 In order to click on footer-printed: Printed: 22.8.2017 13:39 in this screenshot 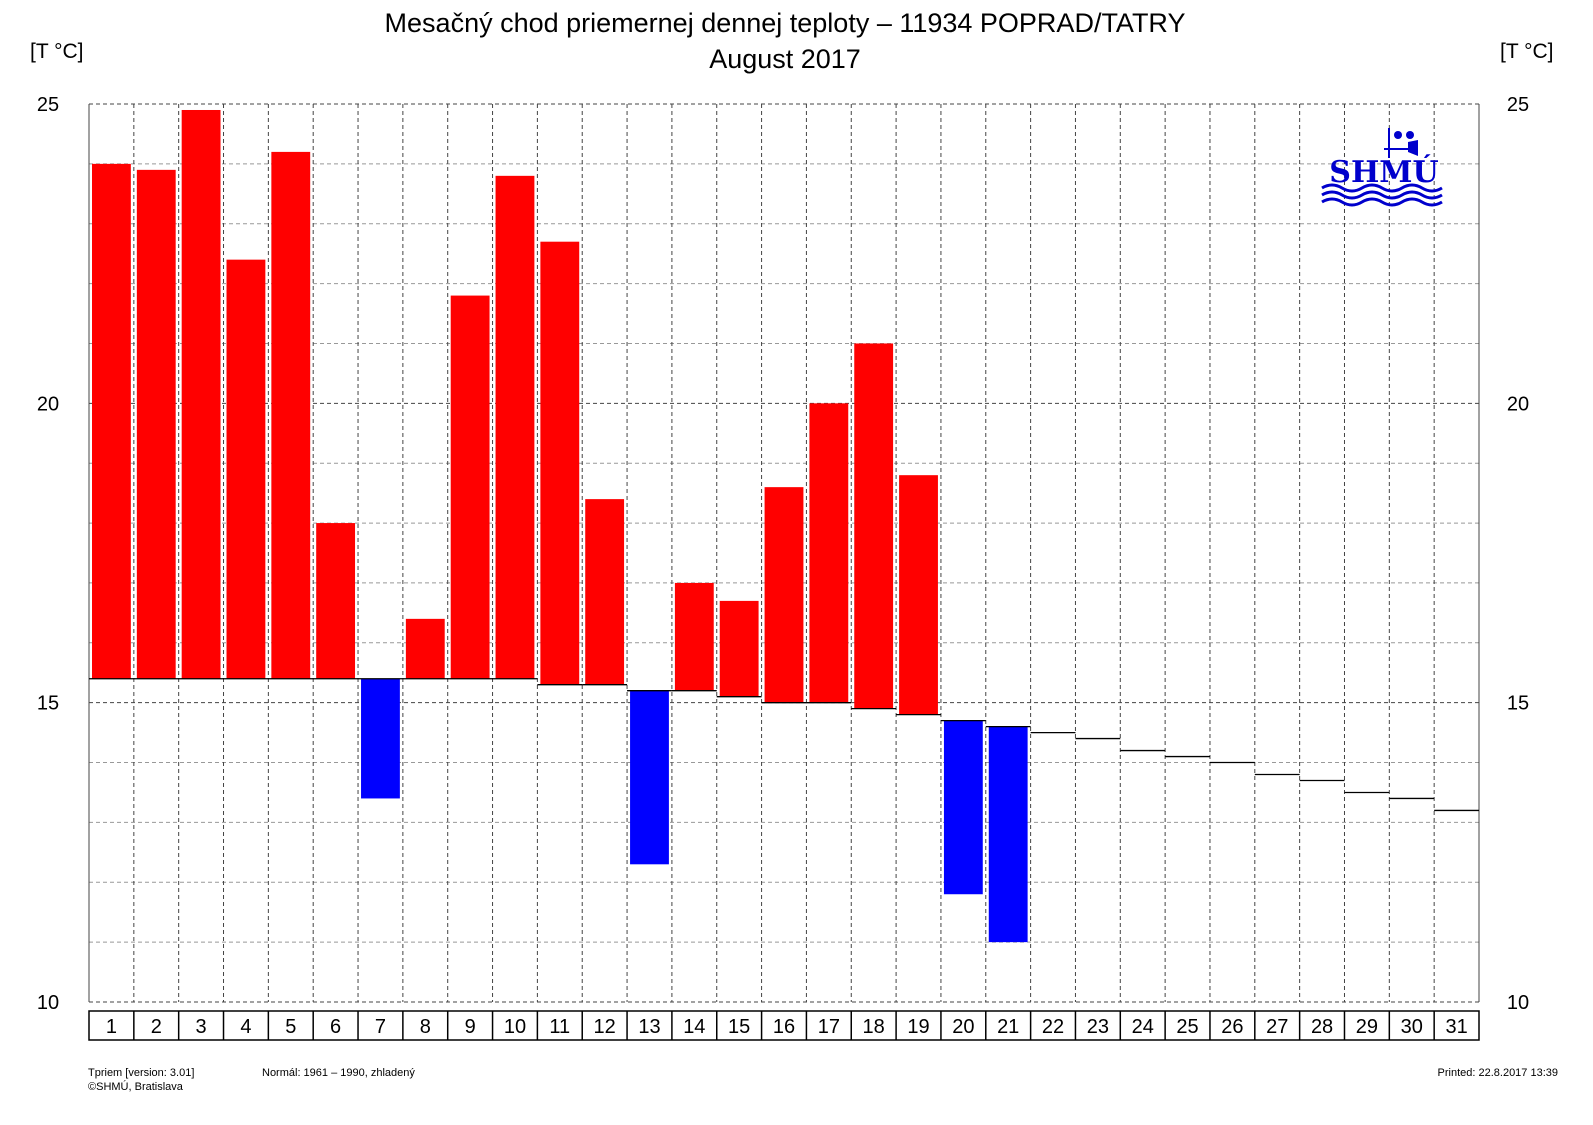, I will do `click(1498, 1073)`.